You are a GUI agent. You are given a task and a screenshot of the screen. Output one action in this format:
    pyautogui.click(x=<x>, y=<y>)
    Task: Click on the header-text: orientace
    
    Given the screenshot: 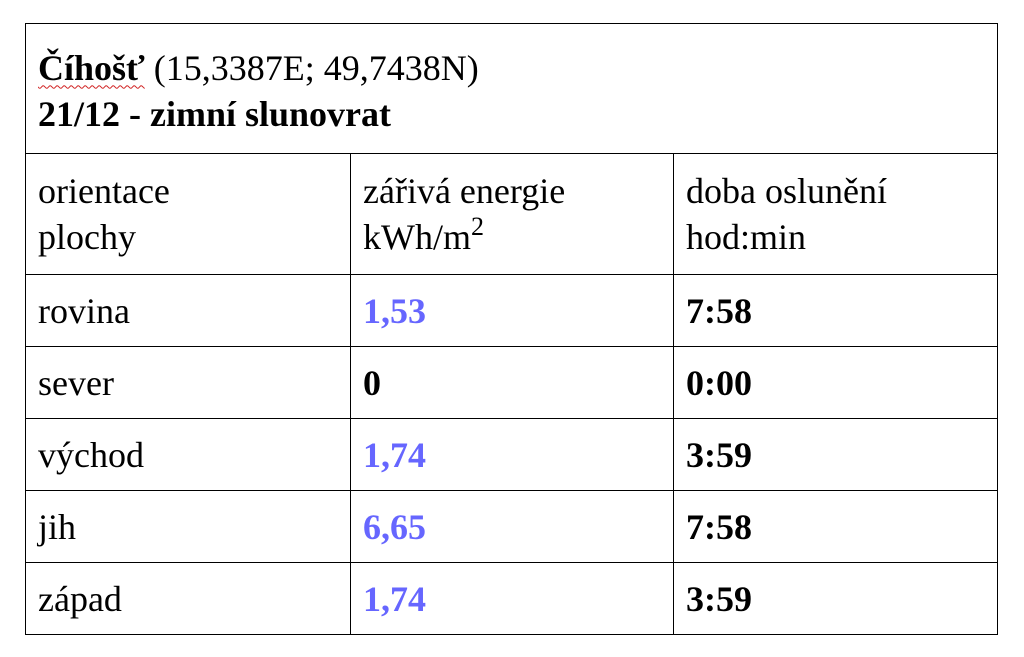 What is the action you would take?
    pyautogui.click(x=104, y=191)
    